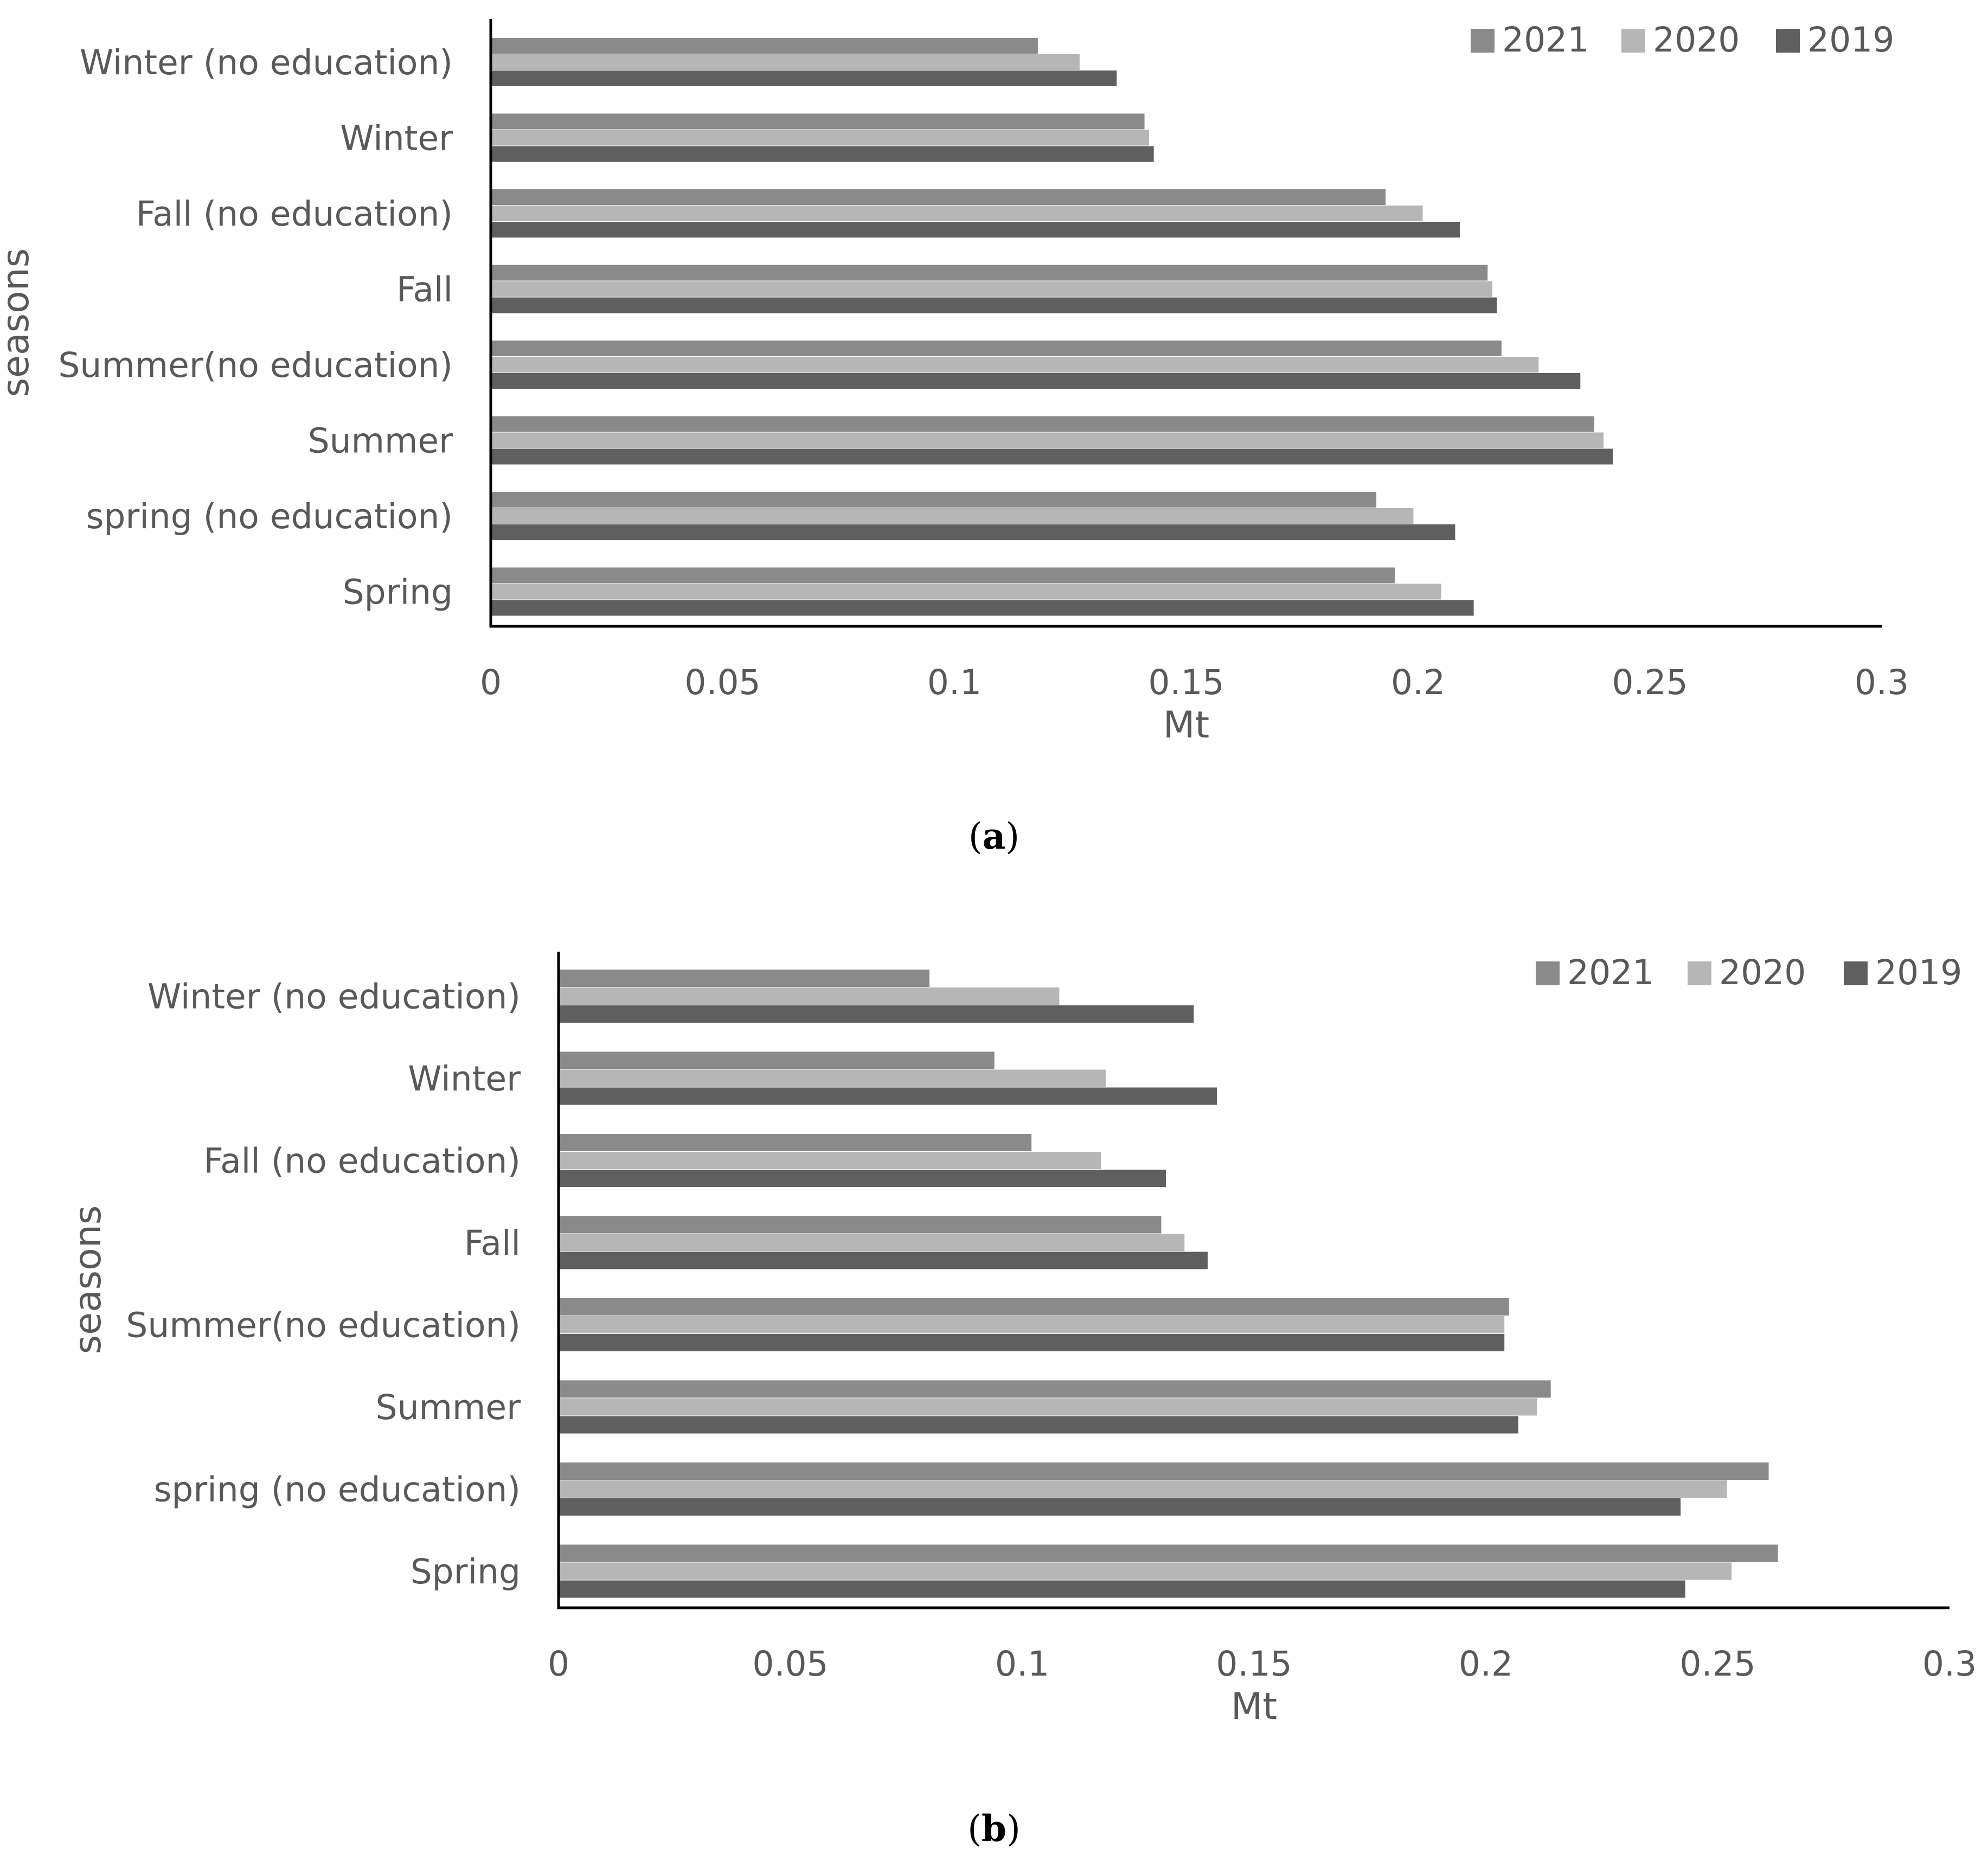 This screenshot has height=1867, width=1988. Describe the element at coordinates (448, 1408) in the screenshot. I see `category-label-b-5: Summer` at that location.